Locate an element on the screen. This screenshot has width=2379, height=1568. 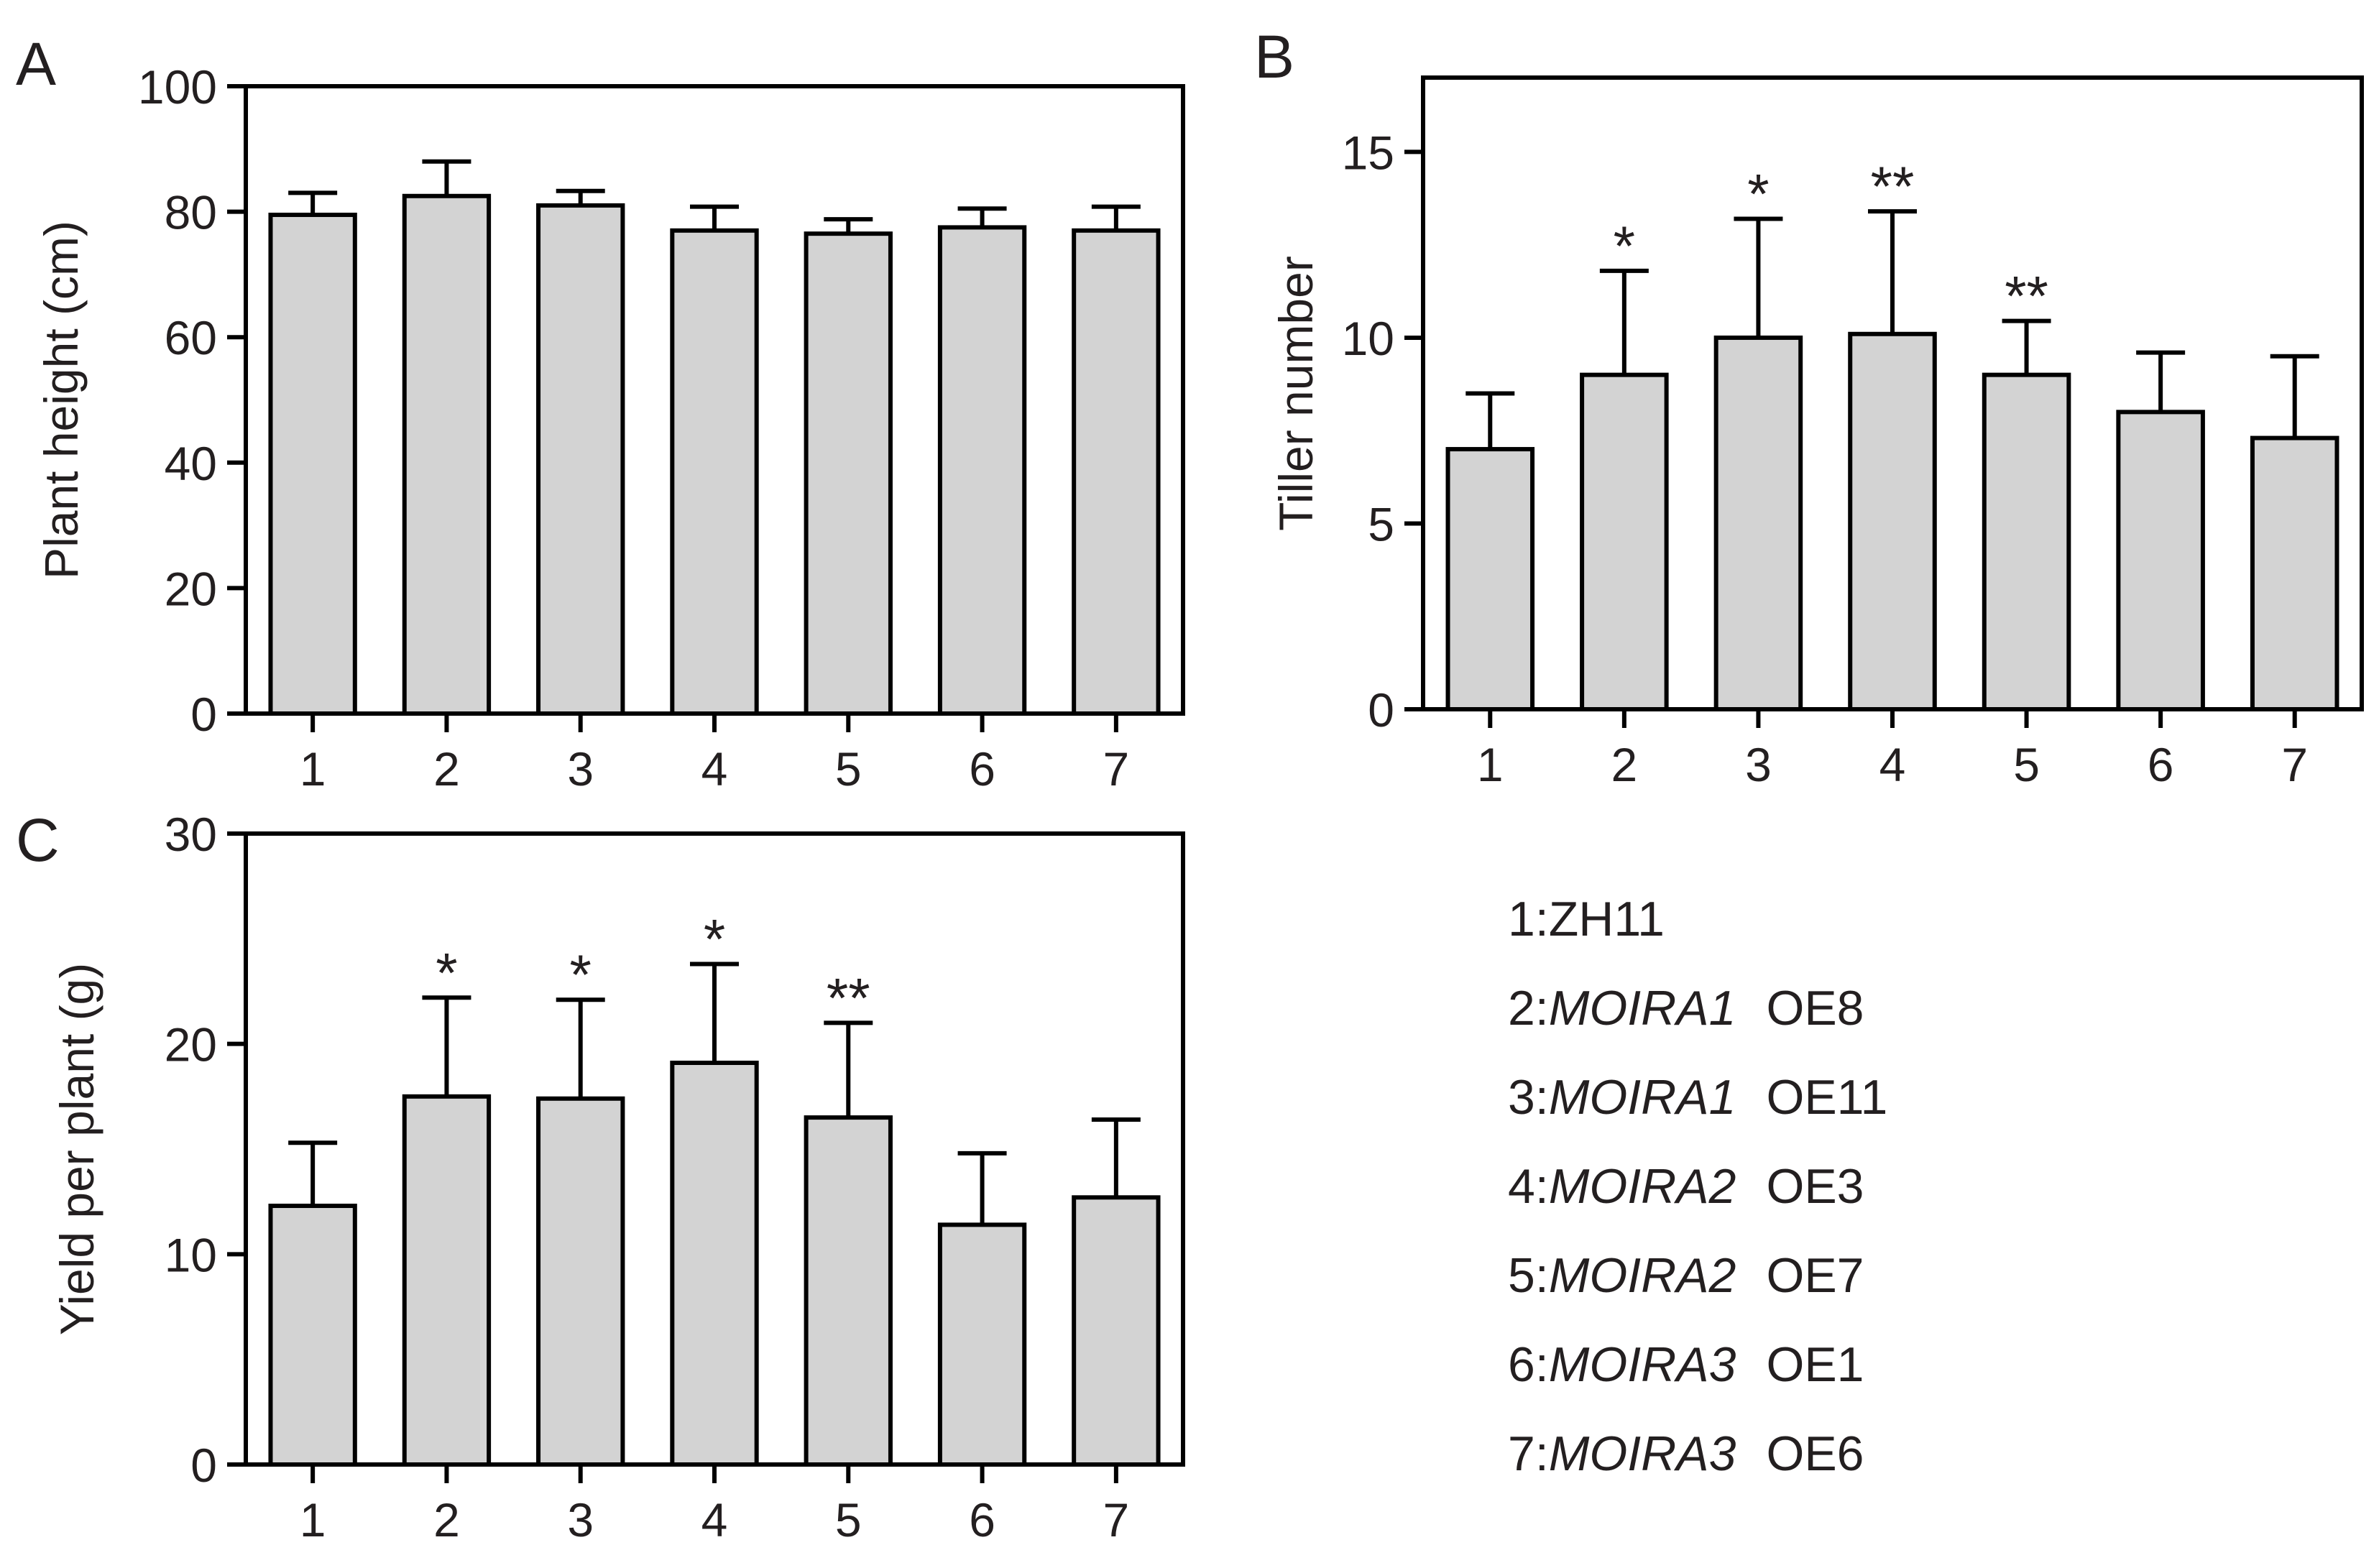
y-axis-label: Yield per plant (g) is located at coordinates (76, 1149).